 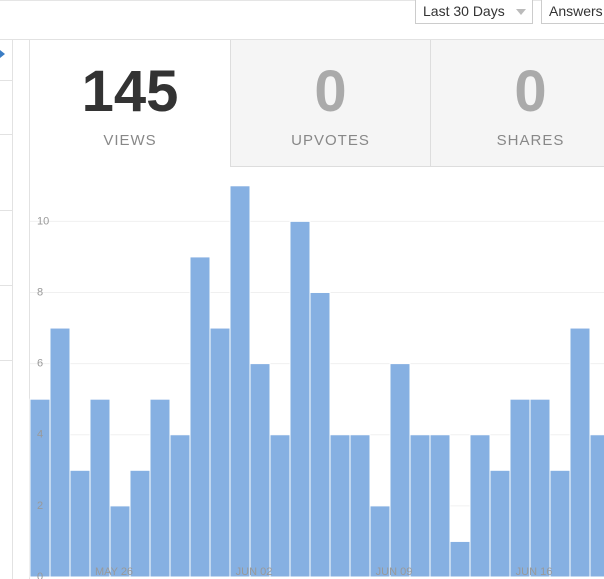 I want to click on y-tick-label: 6, so click(x=40, y=364).